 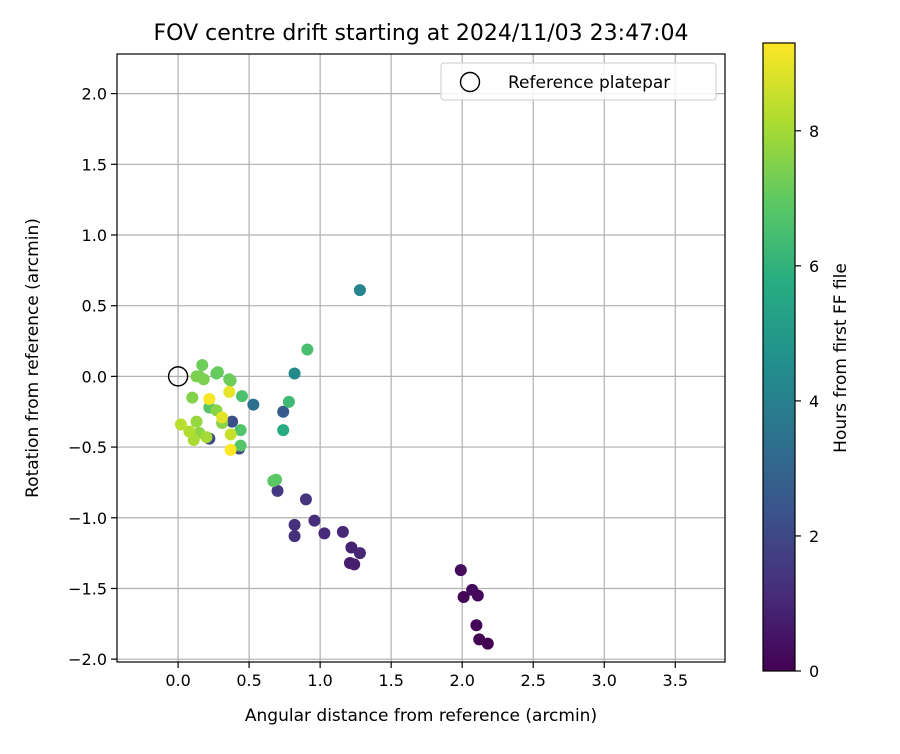 I want to click on legend-entry-label: Reference platepar, so click(x=589, y=83).